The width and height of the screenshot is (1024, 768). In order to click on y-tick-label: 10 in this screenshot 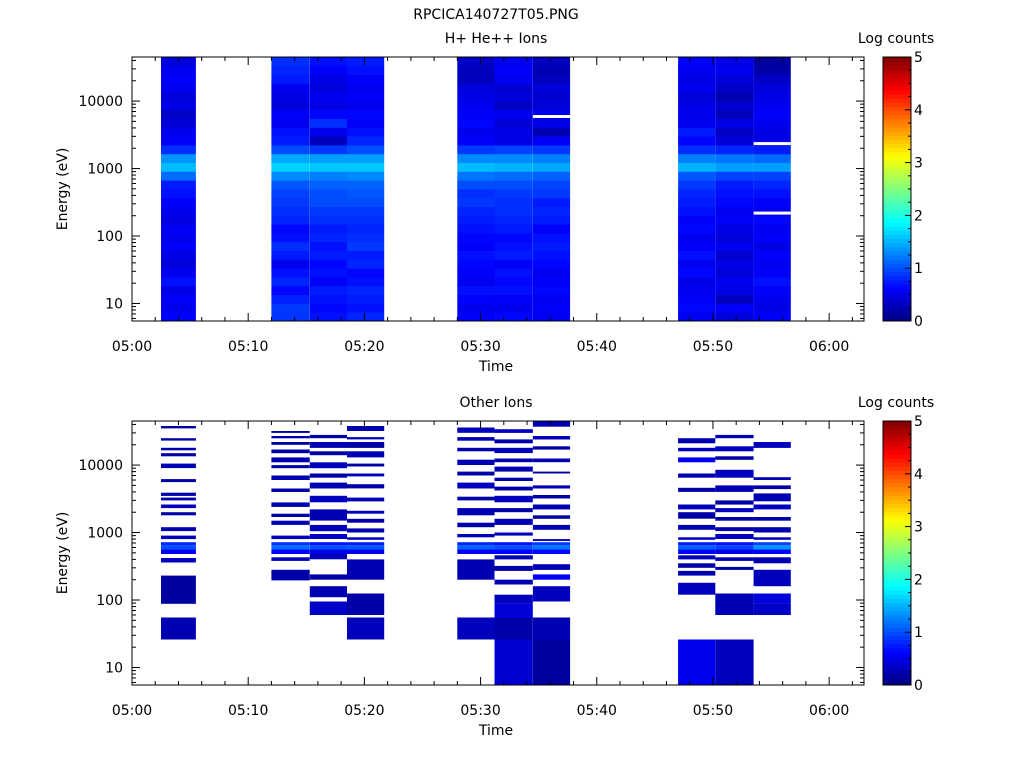, I will do `click(114, 304)`.